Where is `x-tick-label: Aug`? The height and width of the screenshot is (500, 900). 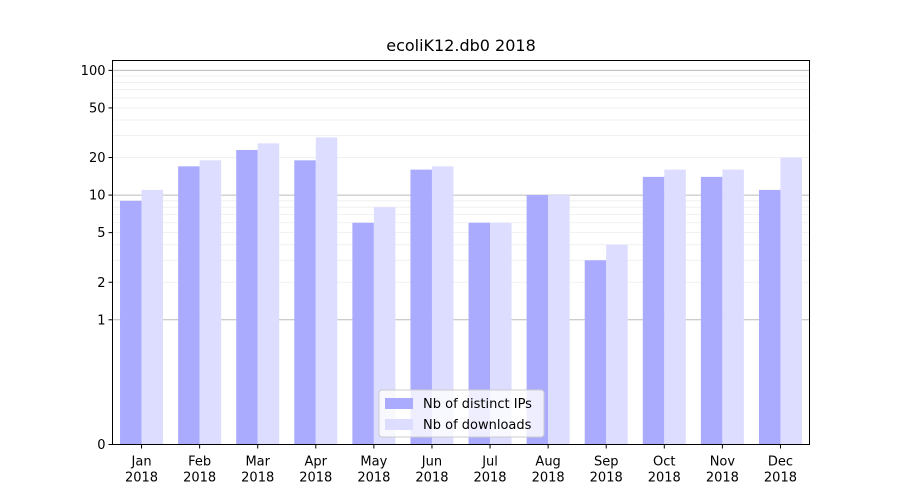 x-tick-label: Aug is located at coordinates (547, 462).